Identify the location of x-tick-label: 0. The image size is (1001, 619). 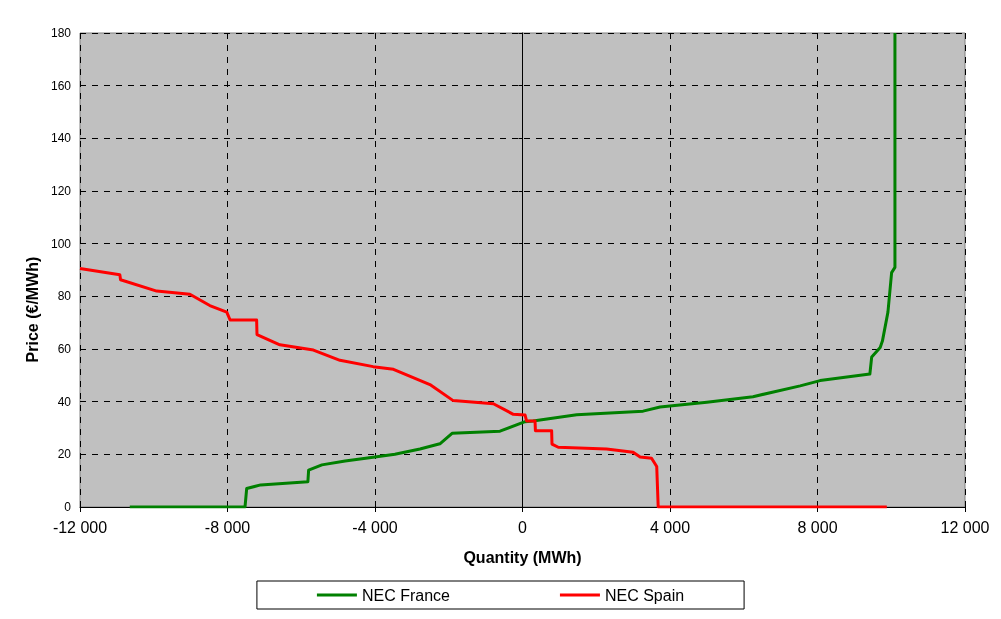
(523, 527).